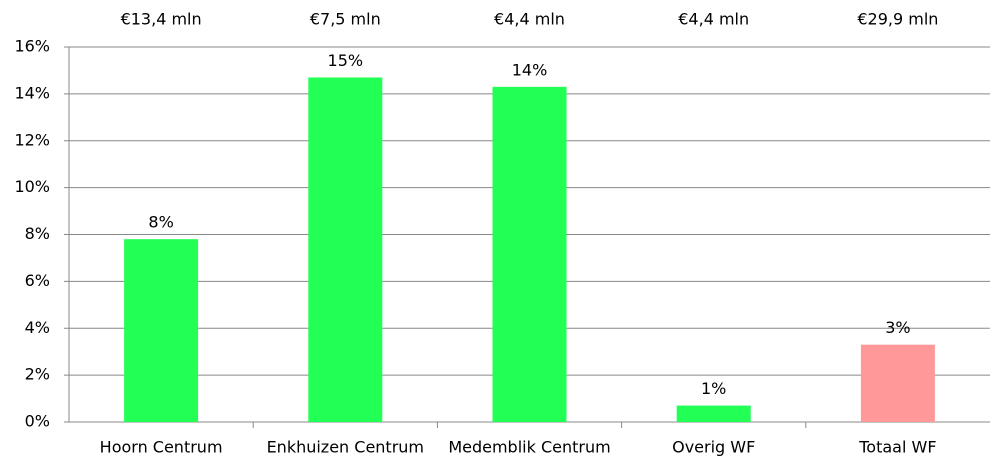 The height and width of the screenshot is (462, 992). Describe the element at coordinates (713, 388) in the screenshot. I see `value-label: 1%` at that location.